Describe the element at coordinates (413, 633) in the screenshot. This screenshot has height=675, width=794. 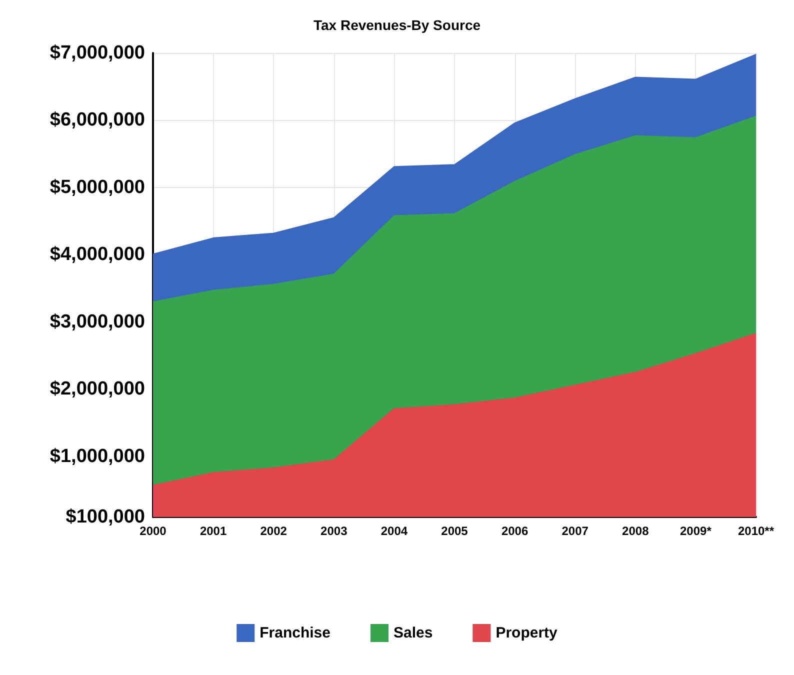
I see `legend-label: Sales` at that location.